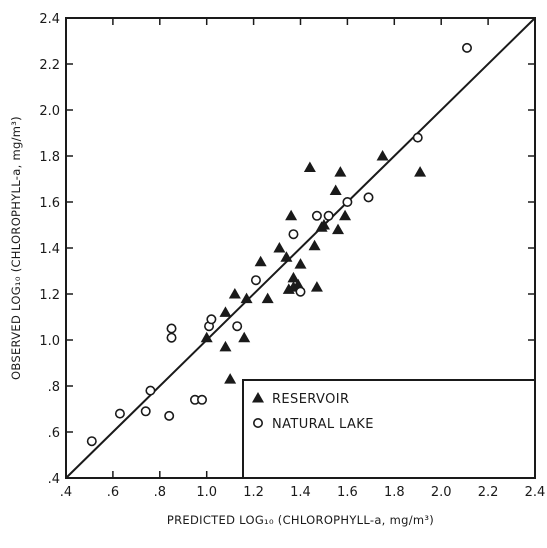 Image resolution: width=547 pixels, height=548 pixels. Describe the element at coordinates (54, 387) in the screenshot. I see `y-tick-label: .8` at that location.